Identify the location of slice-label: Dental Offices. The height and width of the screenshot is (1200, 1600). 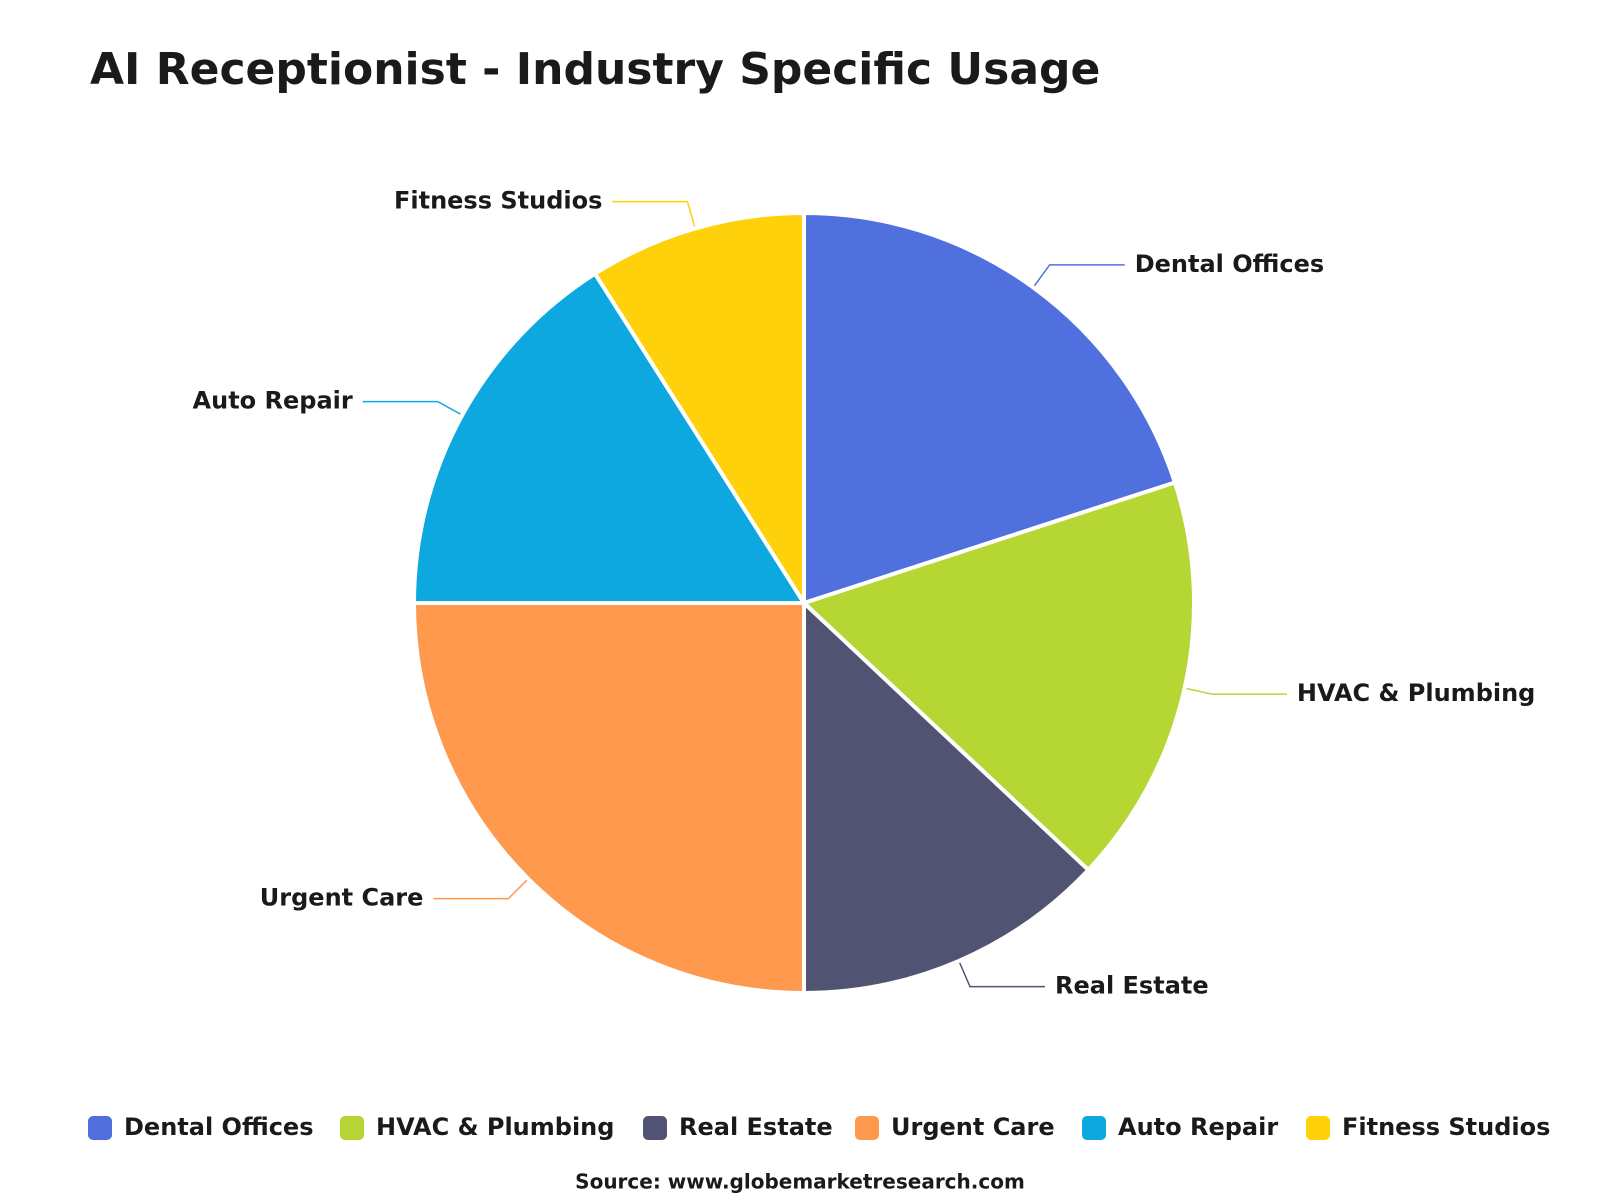
(1230, 264).